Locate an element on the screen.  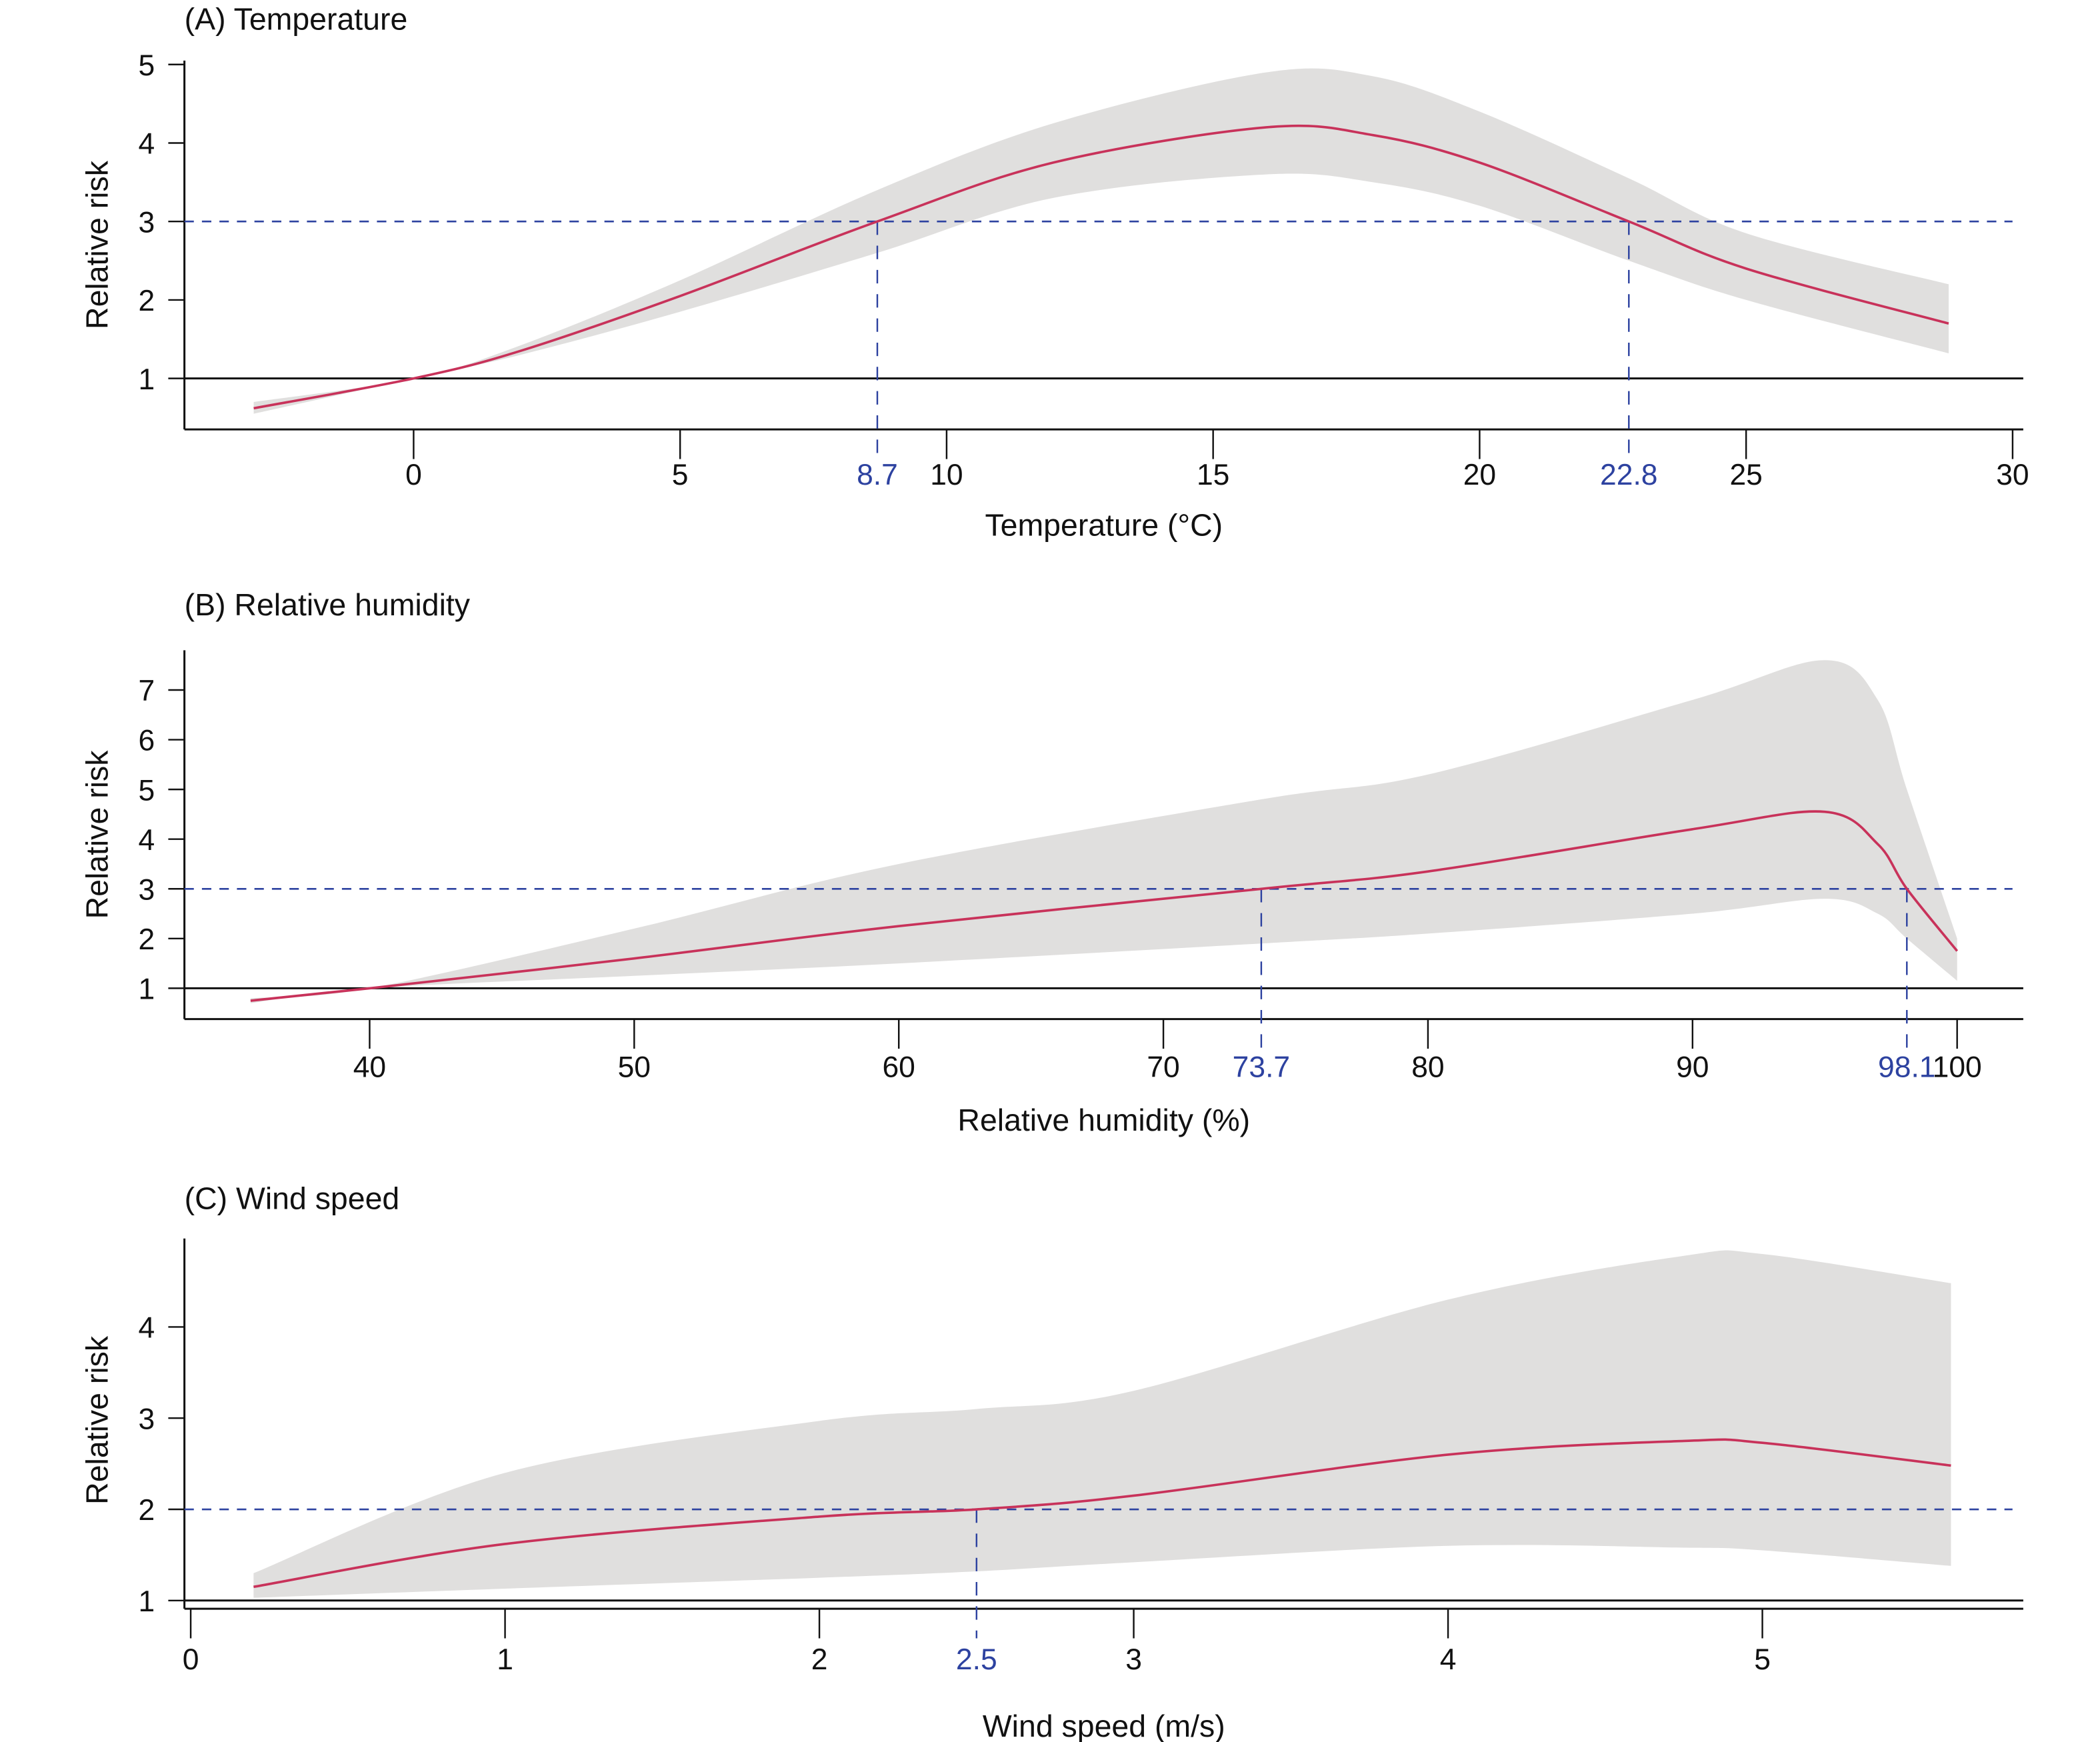
x-tick-label: 25 is located at coordinates (1745, 475).